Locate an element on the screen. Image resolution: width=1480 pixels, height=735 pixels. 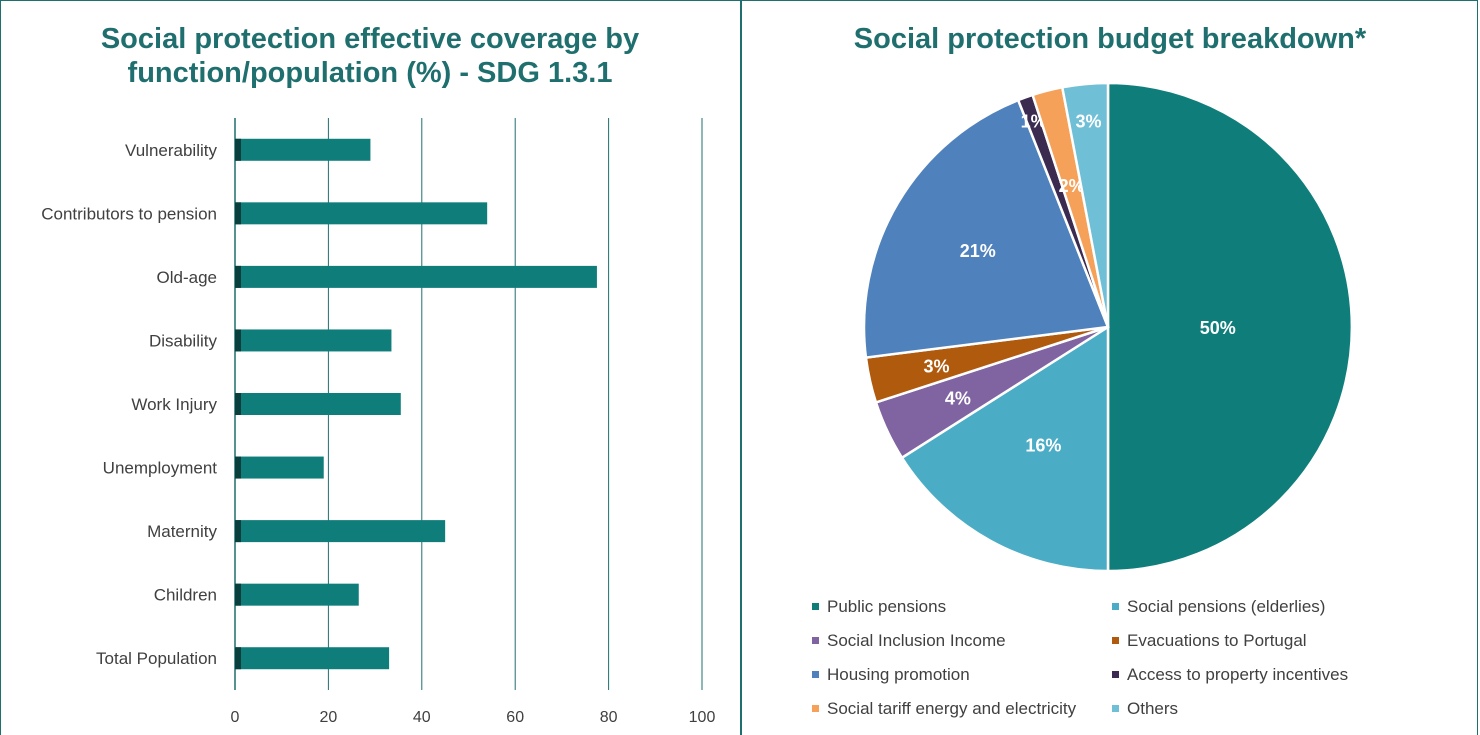
legend-label: Access to property incentives is located at coordinates (1238, 674).